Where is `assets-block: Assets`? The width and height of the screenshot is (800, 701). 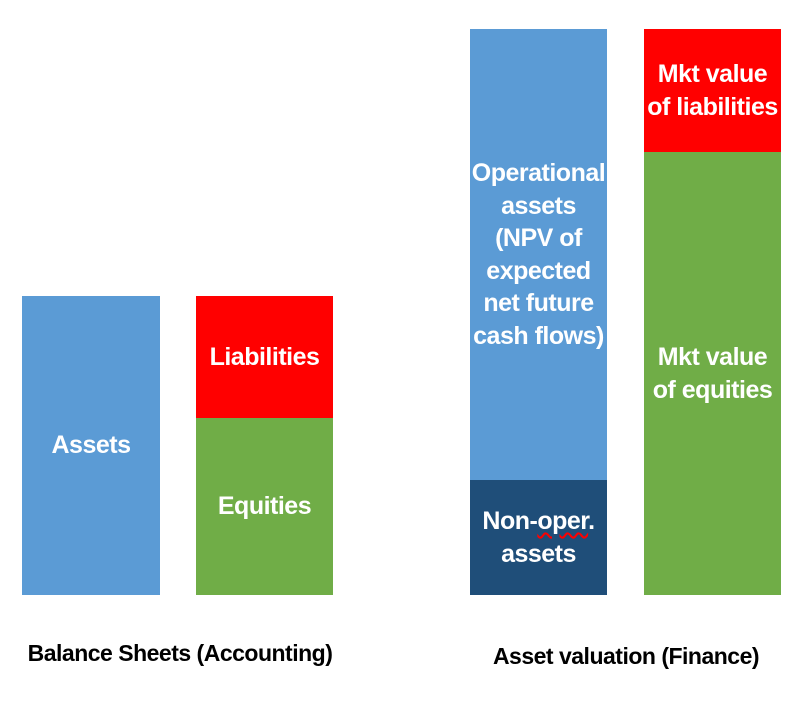 assets-block: Assets is located at coordinates (91, 445).